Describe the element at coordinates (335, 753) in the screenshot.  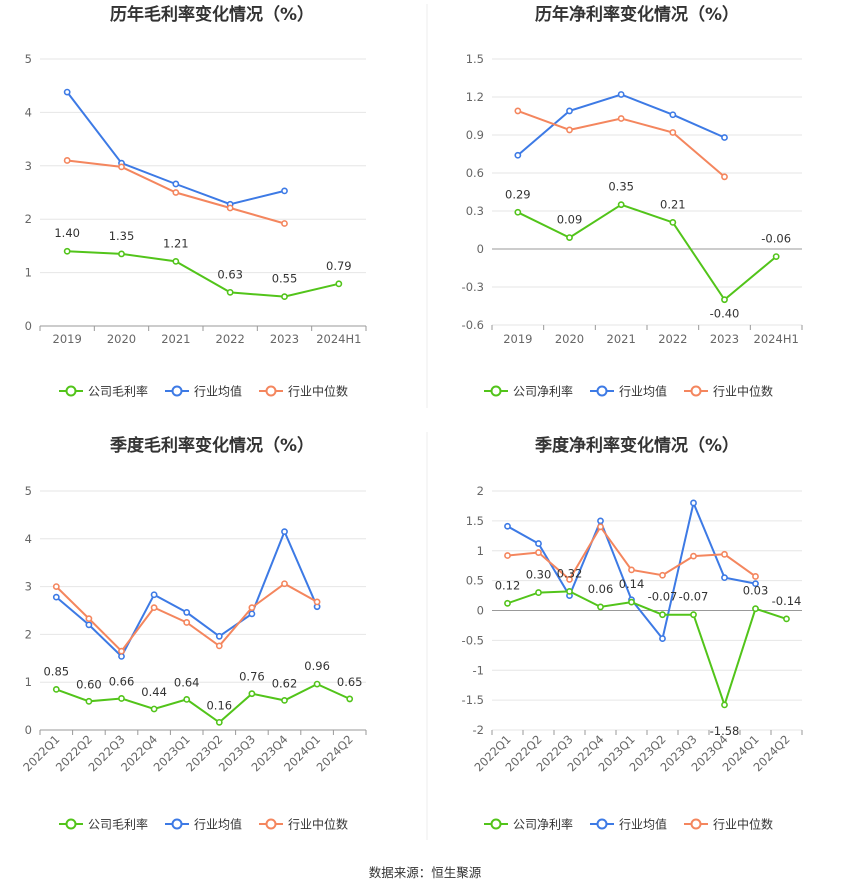
I see `x-tick-label: 2024Q2` at that location.